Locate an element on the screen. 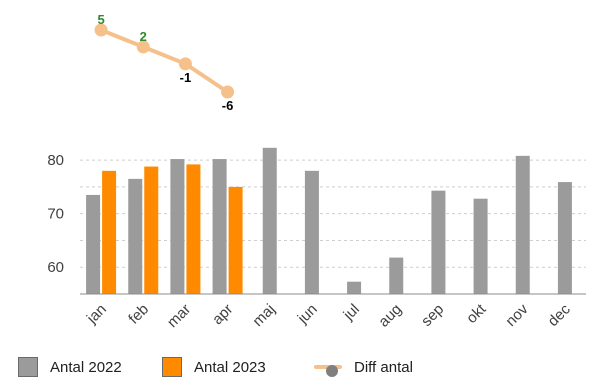 This screenshot has width=598, height=378. bar-2022-mar is located at coordinates (177, 226).